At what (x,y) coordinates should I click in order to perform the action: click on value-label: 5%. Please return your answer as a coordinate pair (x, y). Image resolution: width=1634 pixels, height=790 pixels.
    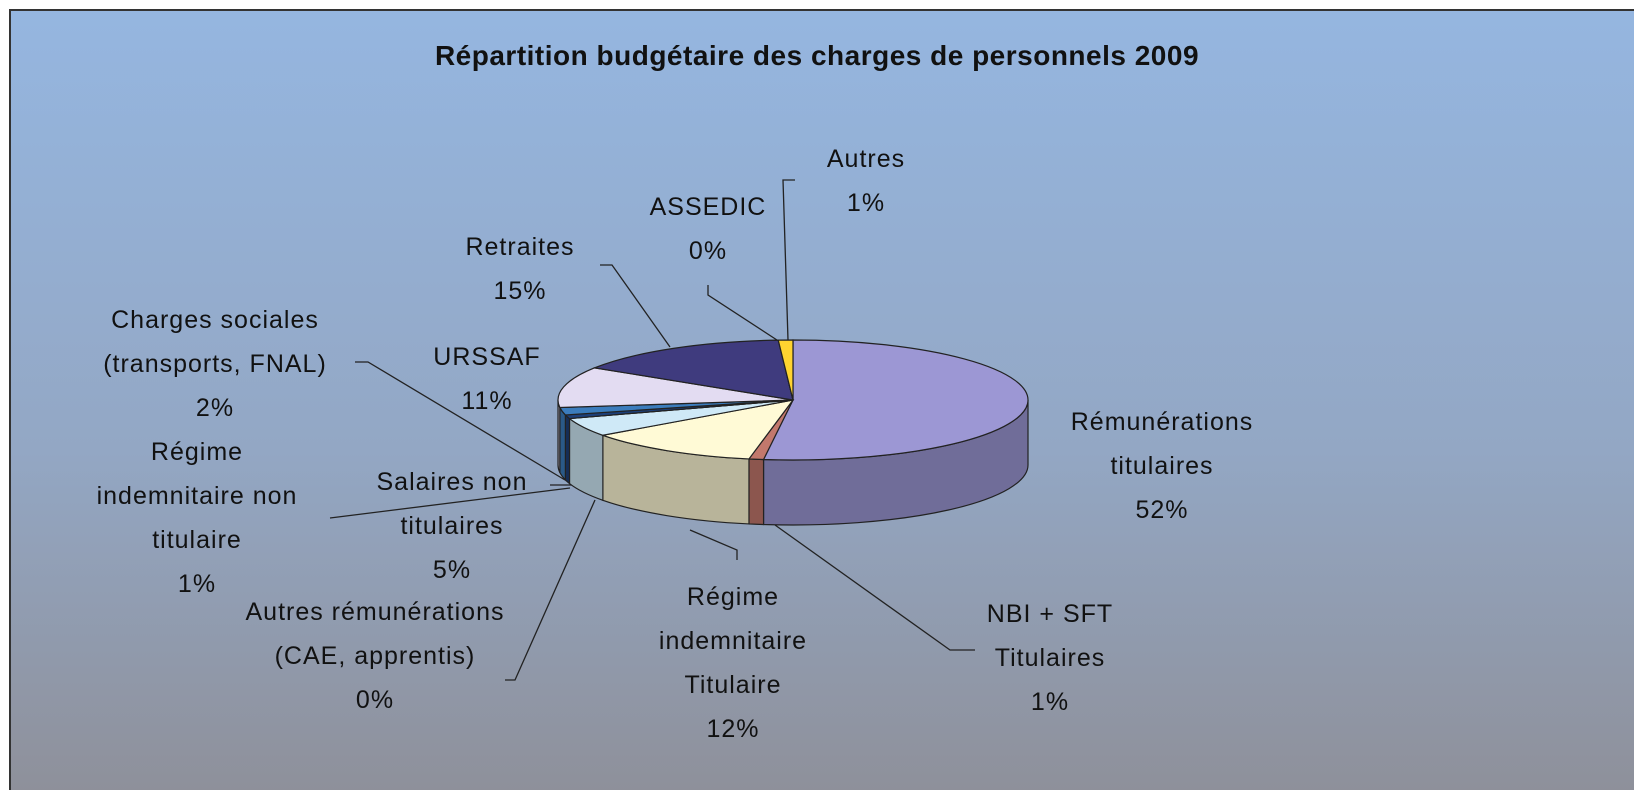
    Looking at the image, I should click on (452, 570).